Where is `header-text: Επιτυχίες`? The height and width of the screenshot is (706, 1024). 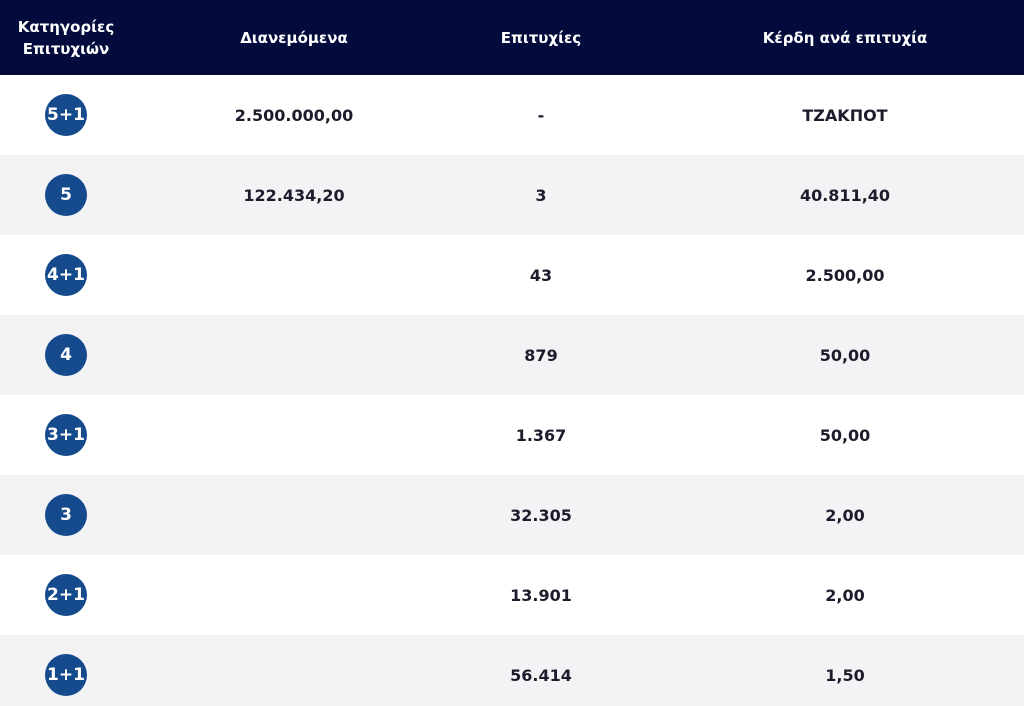 header-text: Επιτυχίες is located at coordinates (541, 37).